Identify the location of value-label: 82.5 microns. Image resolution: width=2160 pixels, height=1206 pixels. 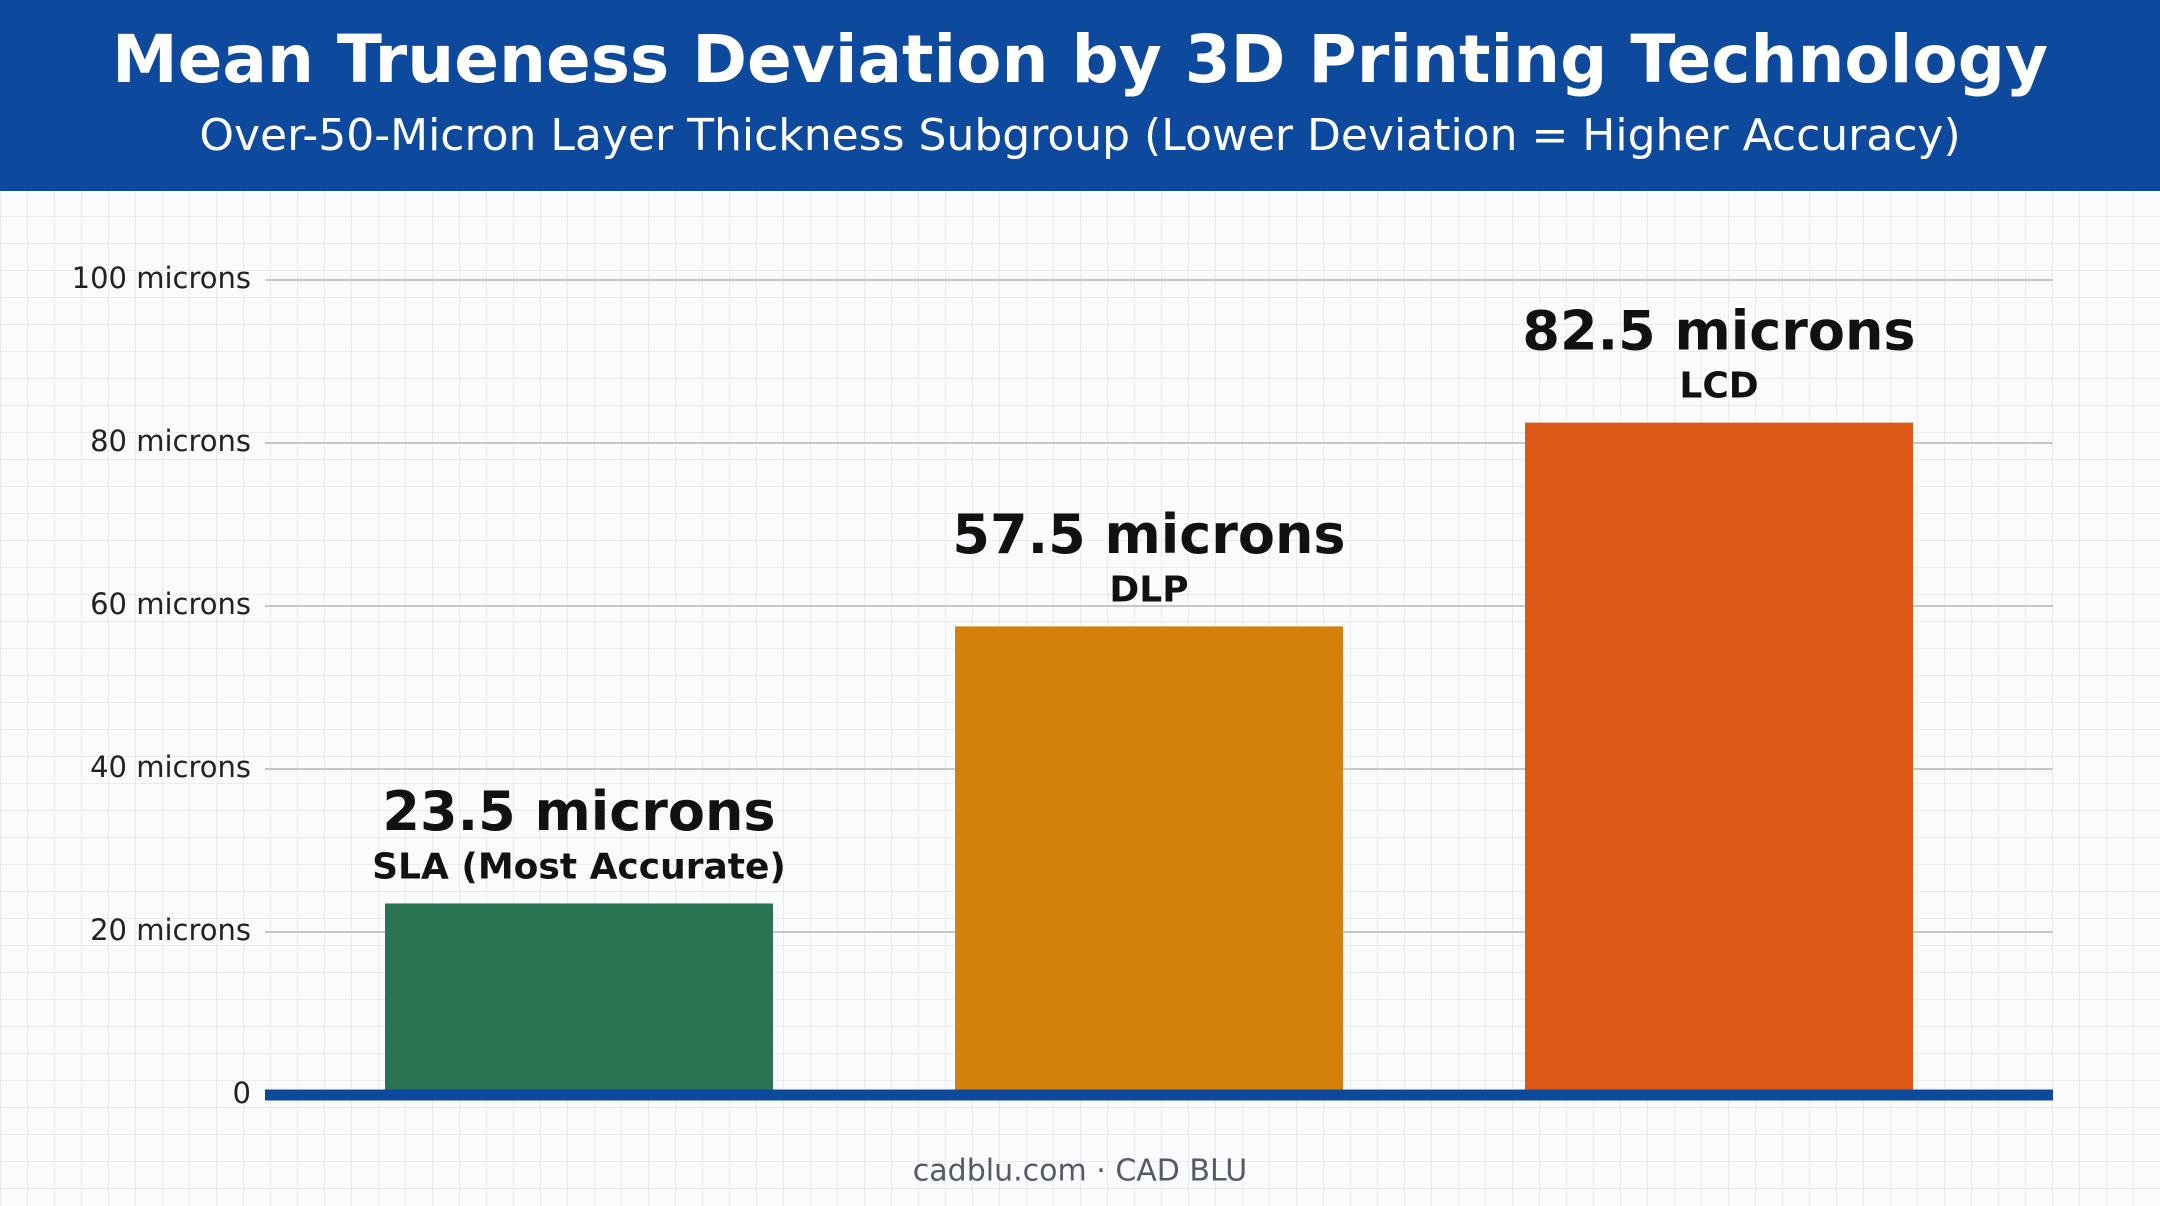
(1718, 330).